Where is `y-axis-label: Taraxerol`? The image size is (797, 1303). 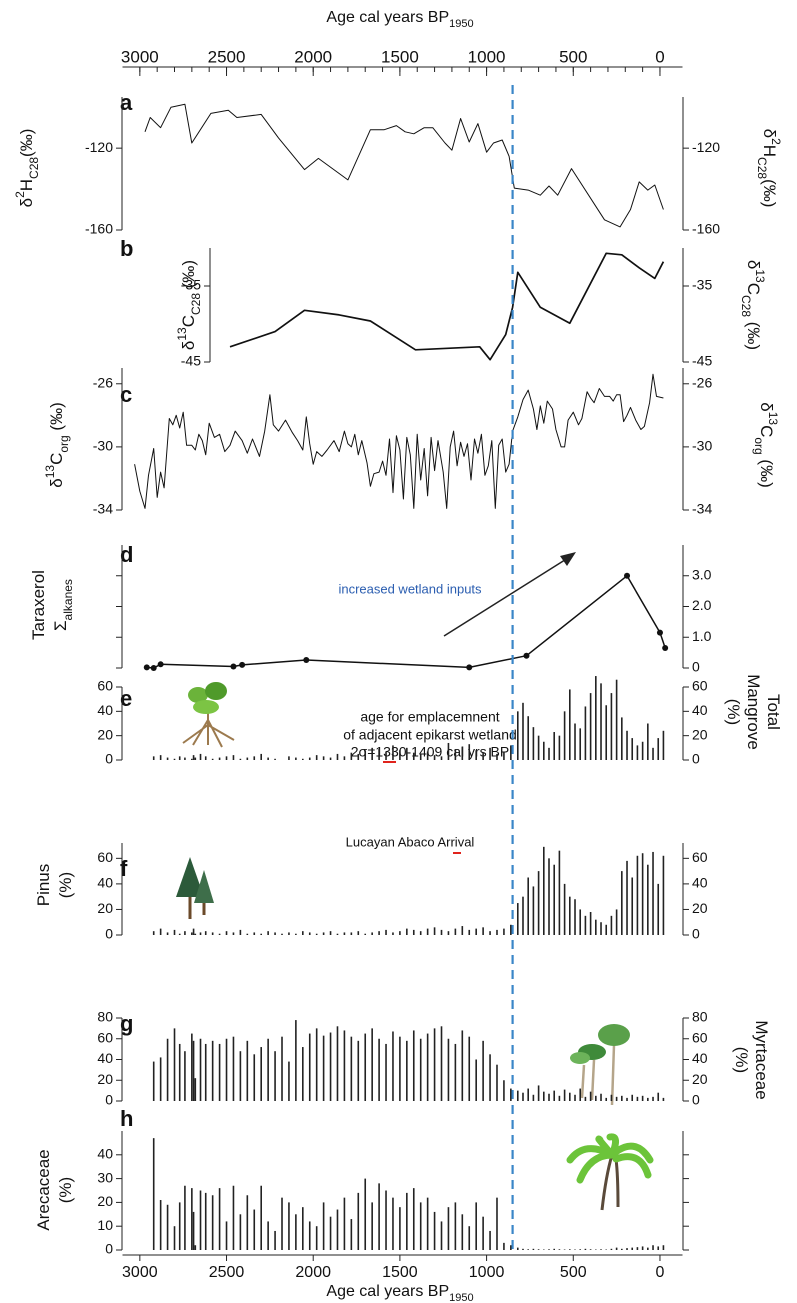 y-axis-label: Taraxerol is located at coordinates (38, 605).